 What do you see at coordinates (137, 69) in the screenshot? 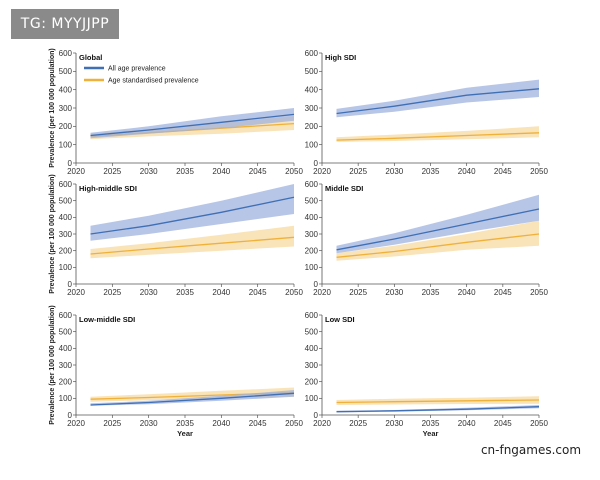
I see `legend-label-all-age: All age prevalence` at bounding box center [137, 69].